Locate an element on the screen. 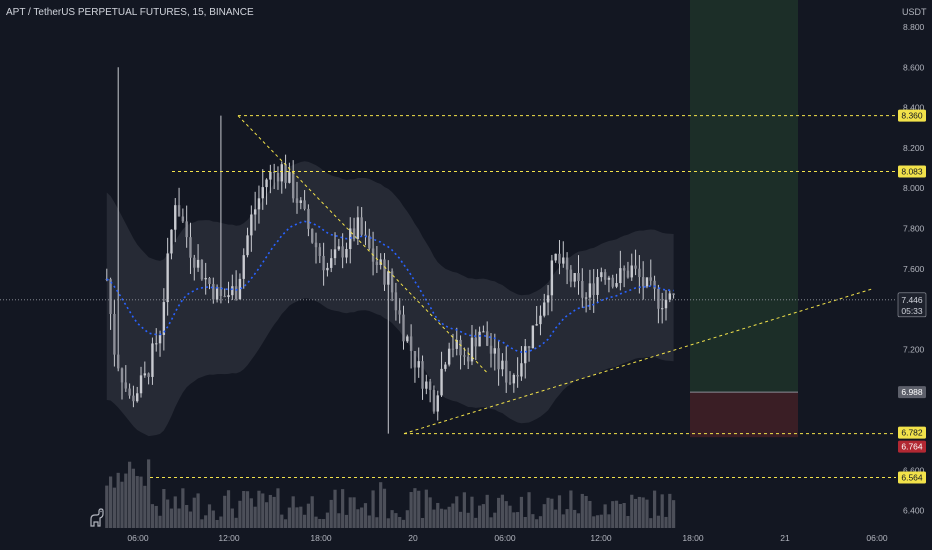  moving-average-line is located at coordinates (390, 286).